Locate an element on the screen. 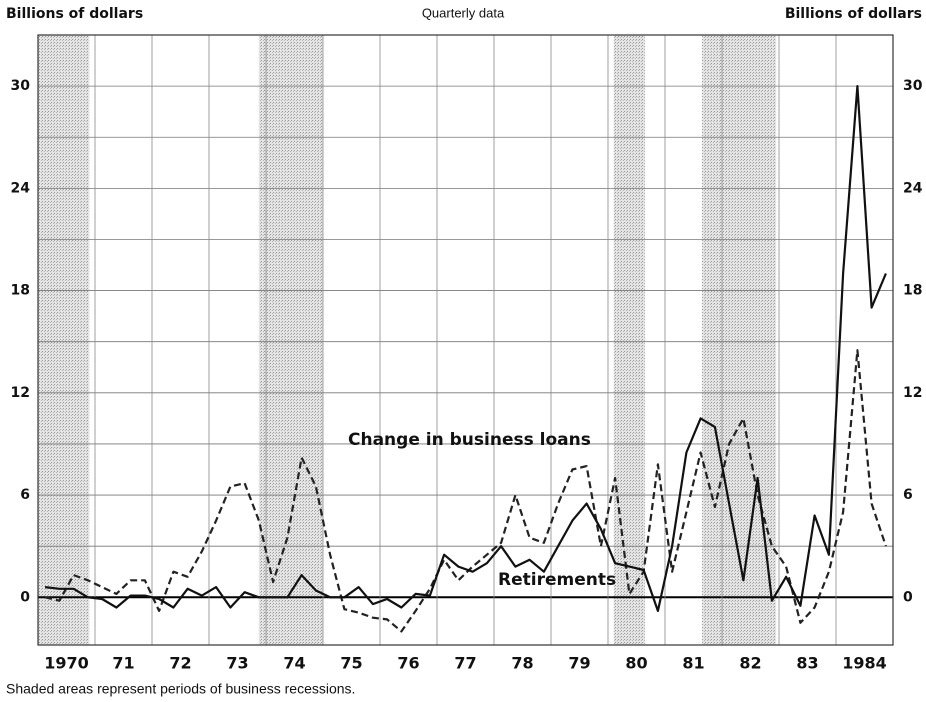 This screenshot has width=926, height=702. y-tick-label: 18 is located at coordinates (20, 291).